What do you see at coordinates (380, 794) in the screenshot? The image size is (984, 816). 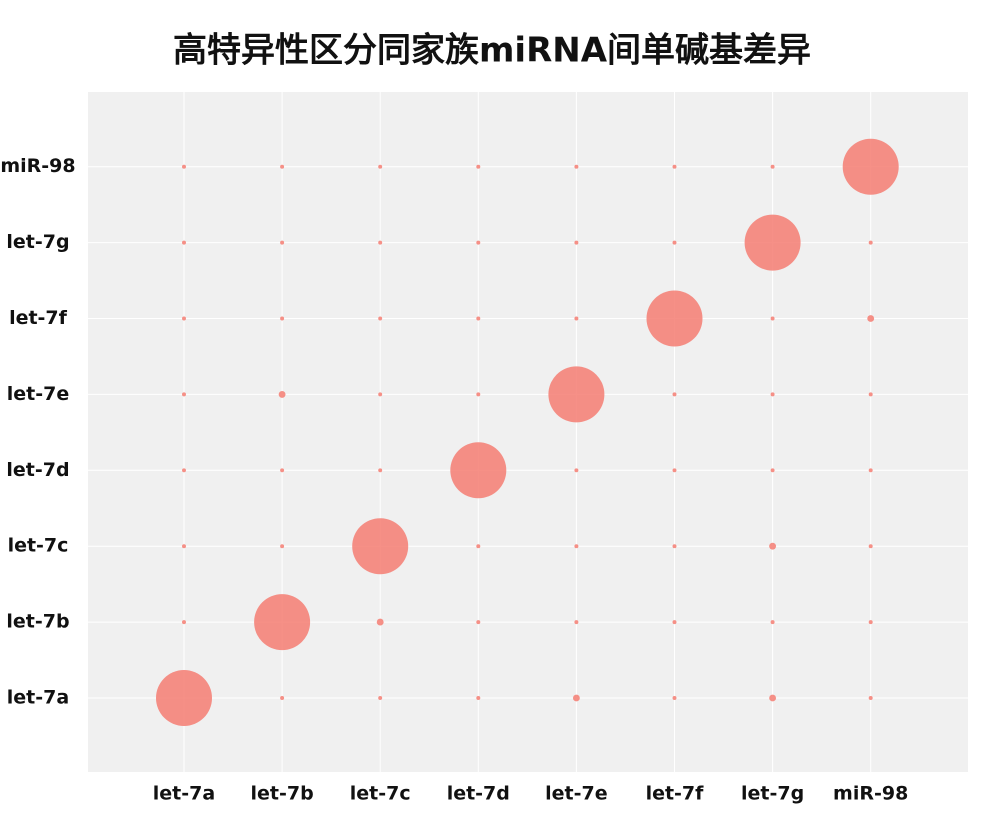 I see `x-tick-label: let-7c` at bounding box center [380, 794].